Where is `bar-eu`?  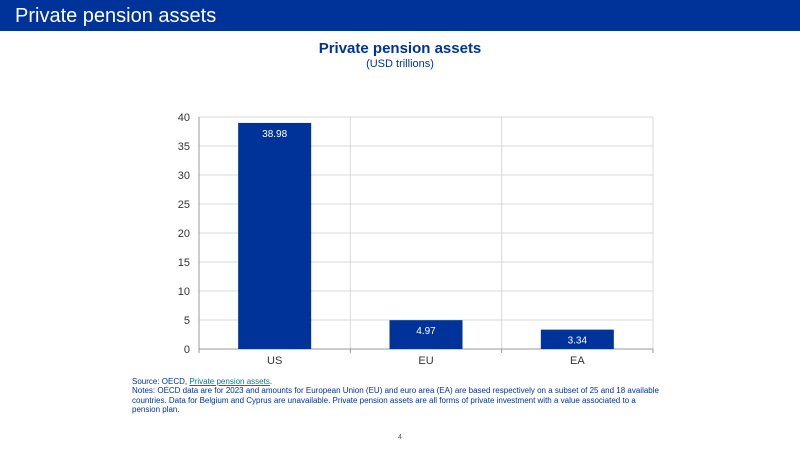
bar-eu is located at coordinates (426, 334).